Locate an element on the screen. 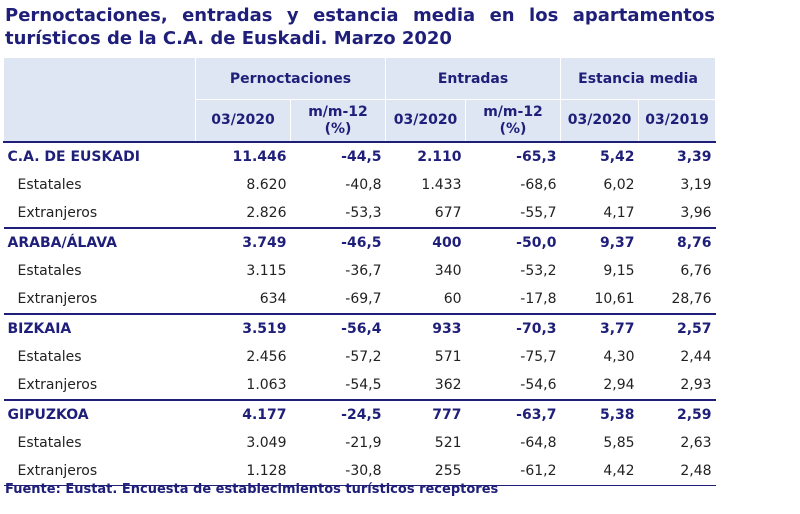 The width and height of the screenshot is (800, 514). cell: 5,38 is located at coordinates (599, 414).